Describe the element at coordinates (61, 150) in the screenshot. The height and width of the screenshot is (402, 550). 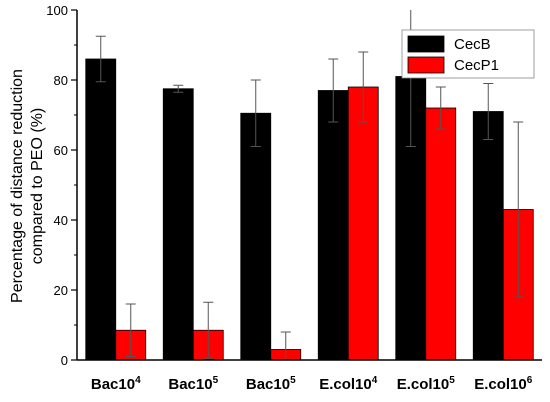
I see `y-tick-label-60: 60` at that location.